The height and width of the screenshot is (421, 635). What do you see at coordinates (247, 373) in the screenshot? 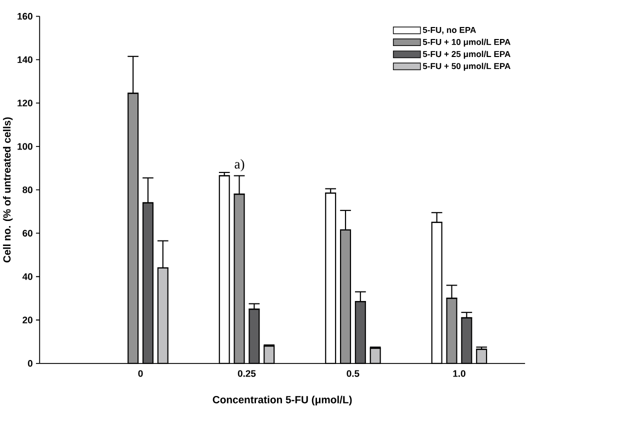
I see `x-tick-label: 0.25` at bounding box center [247, 373].